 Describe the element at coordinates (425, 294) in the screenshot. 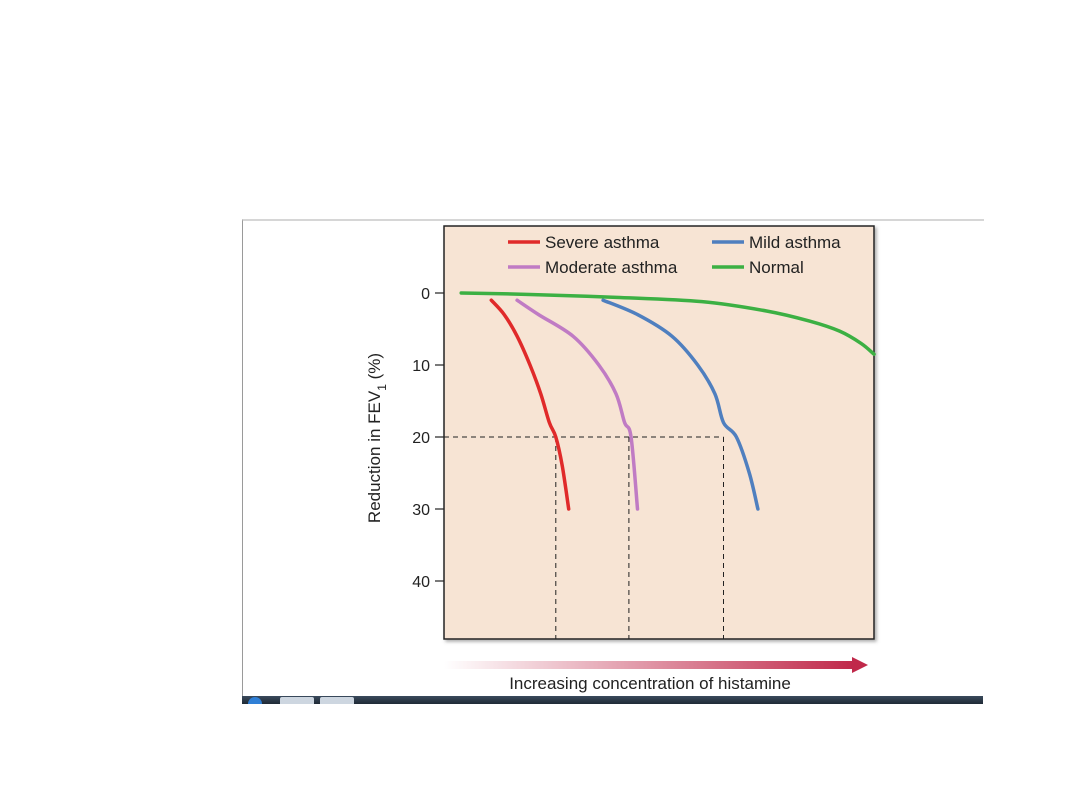

I see `y-tick-label: 0` at that location.